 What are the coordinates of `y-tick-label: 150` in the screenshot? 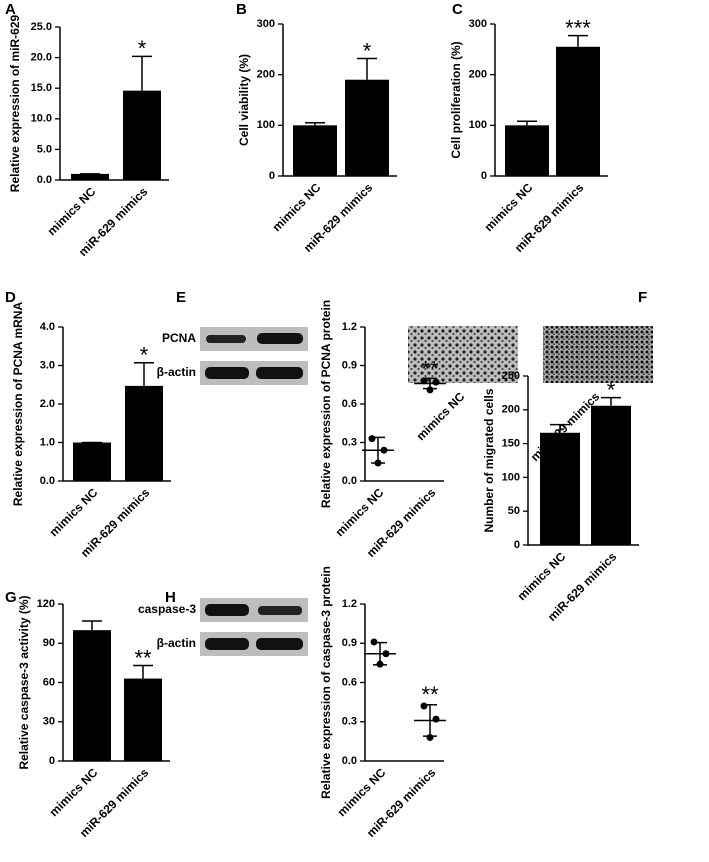 It's located at (511, 444).